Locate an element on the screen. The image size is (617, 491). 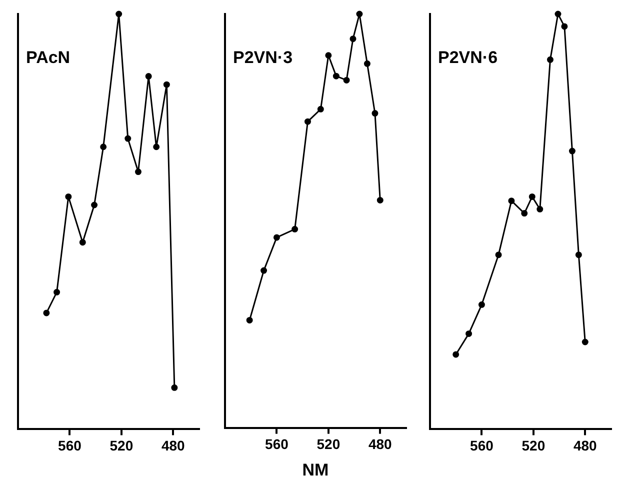
text: P2VN·3 is located at coordinates (263, 58).